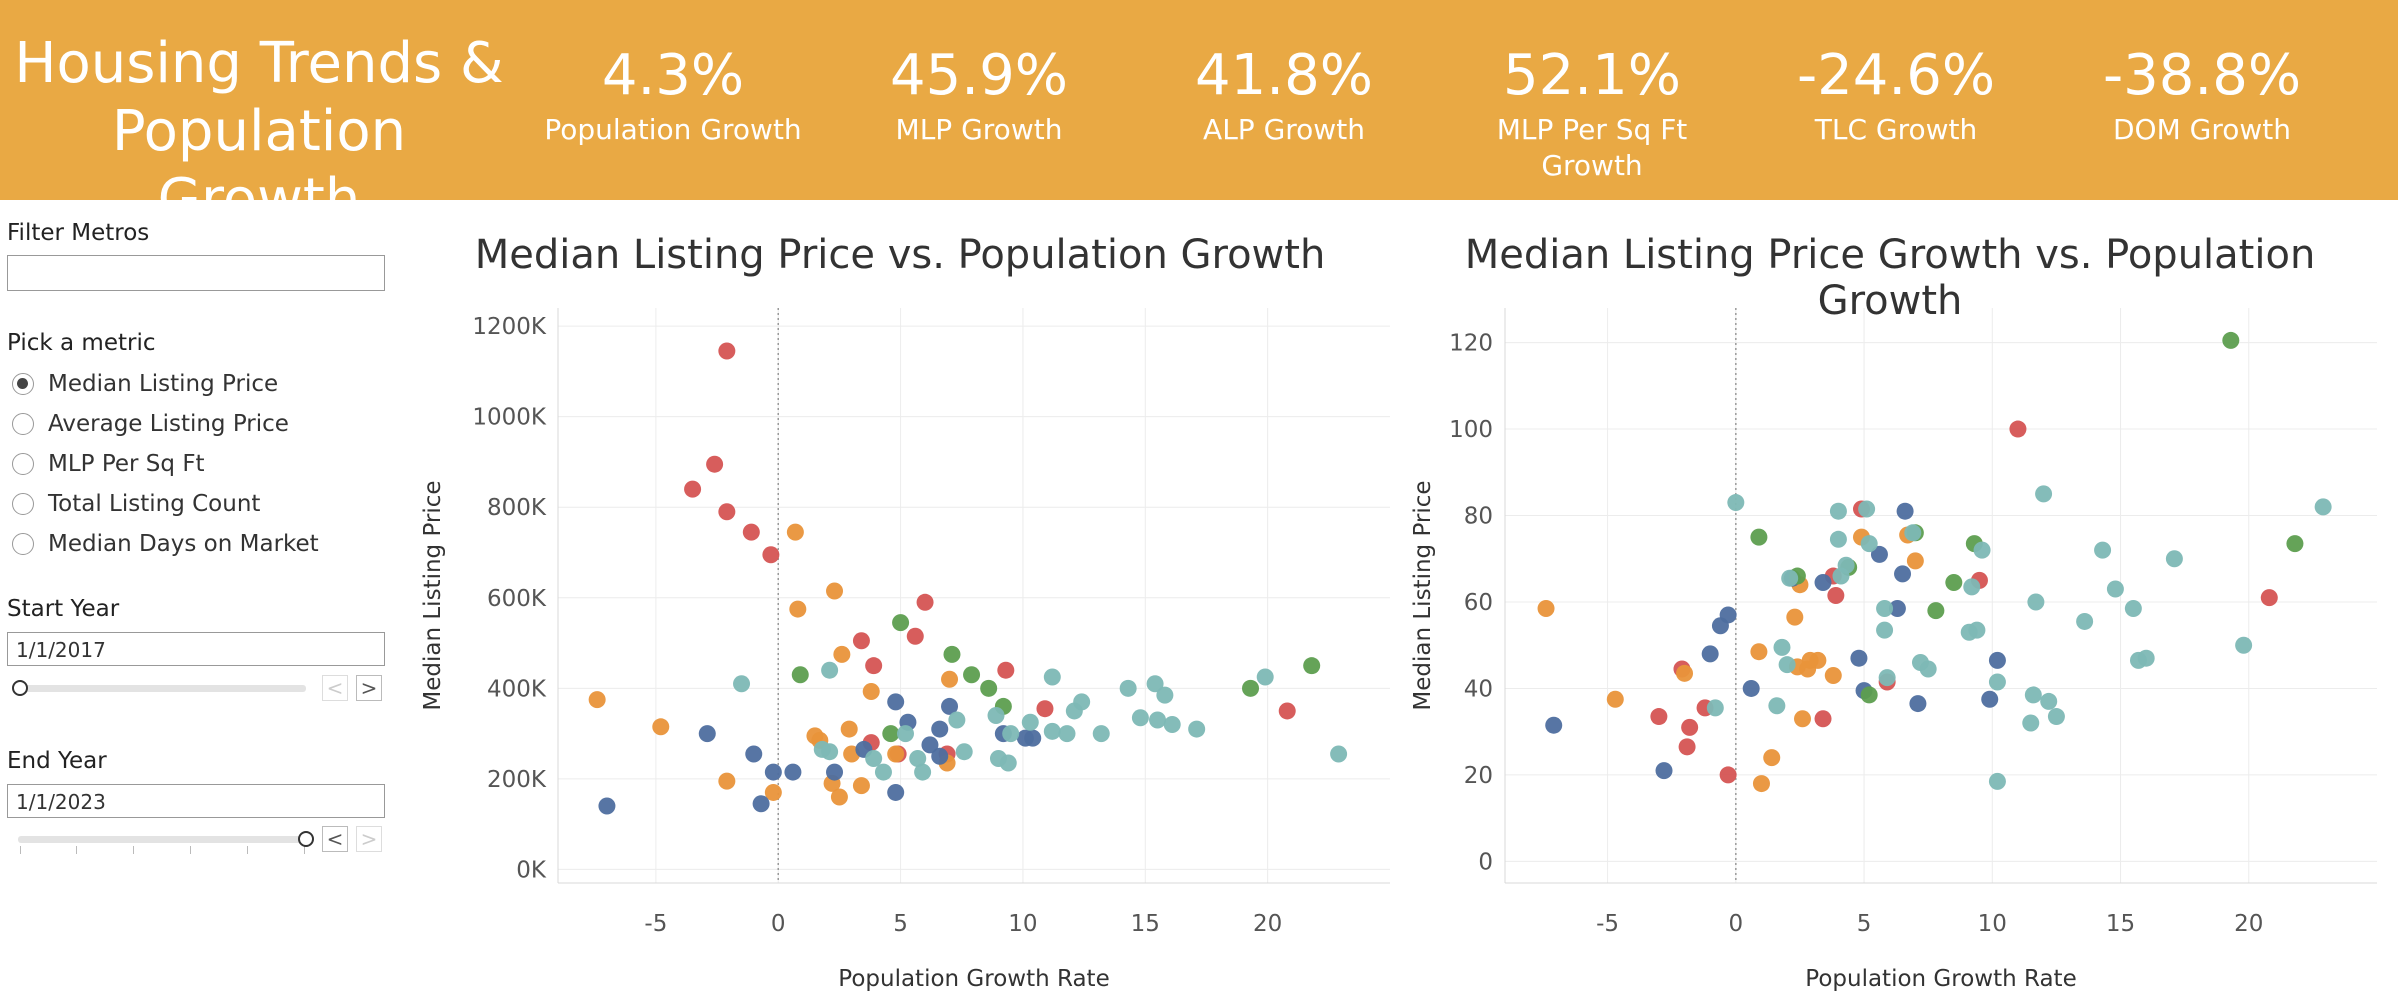 The width and height of the screenshot is (2398, 992). I want to click on chart1-y-tick-label: 0K, so click(531, 870).